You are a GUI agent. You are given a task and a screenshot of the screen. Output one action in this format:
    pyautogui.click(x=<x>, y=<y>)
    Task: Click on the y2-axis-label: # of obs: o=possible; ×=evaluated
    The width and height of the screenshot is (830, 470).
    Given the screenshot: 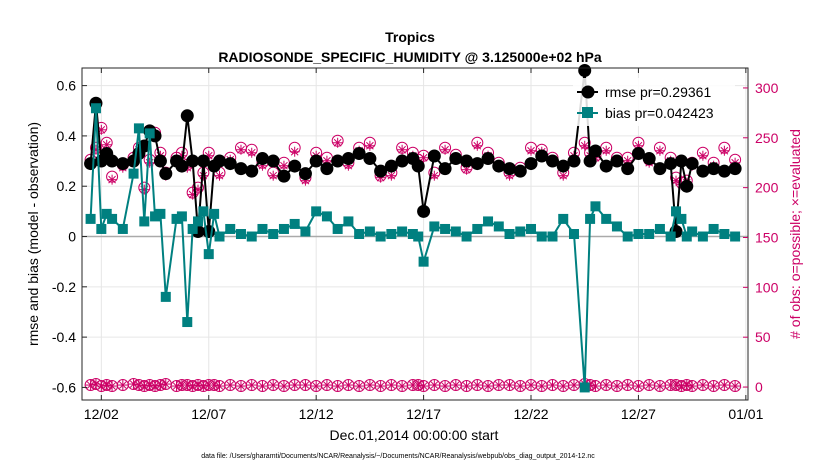 What is the action you would take?
    pyautogui.click(x=795, y=234)
    